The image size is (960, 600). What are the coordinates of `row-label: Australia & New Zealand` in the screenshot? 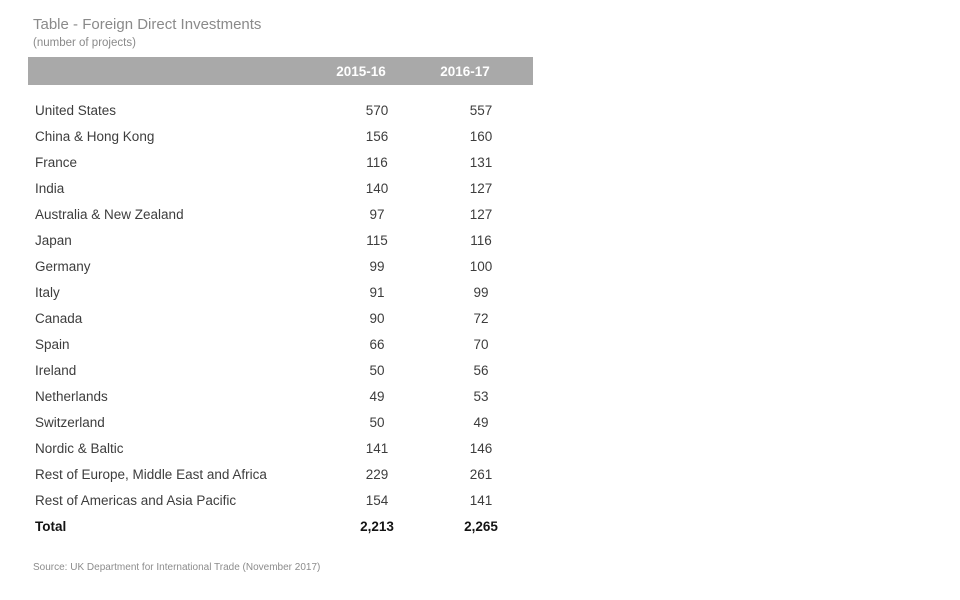 It's located at (109, 214).